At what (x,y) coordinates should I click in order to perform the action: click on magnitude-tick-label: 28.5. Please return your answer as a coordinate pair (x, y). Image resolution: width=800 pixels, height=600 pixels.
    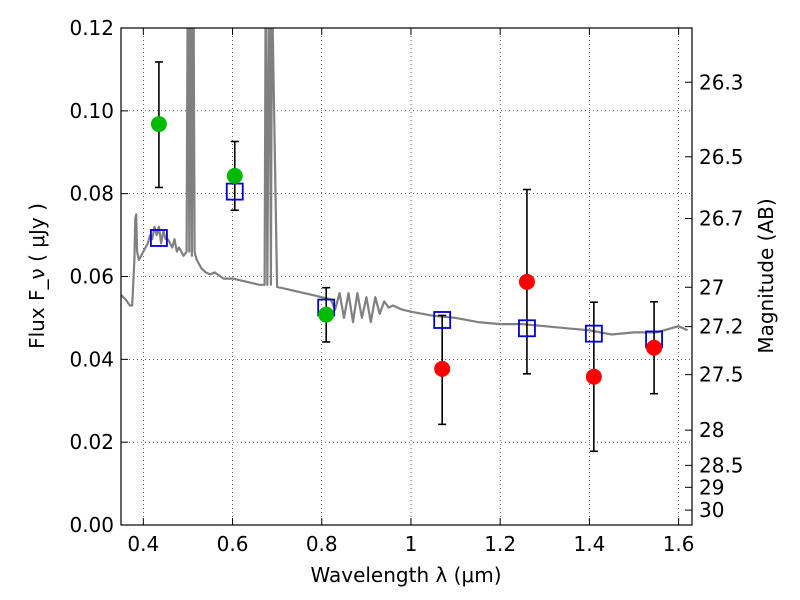
    Looking at the image, I should click on (721, 465).